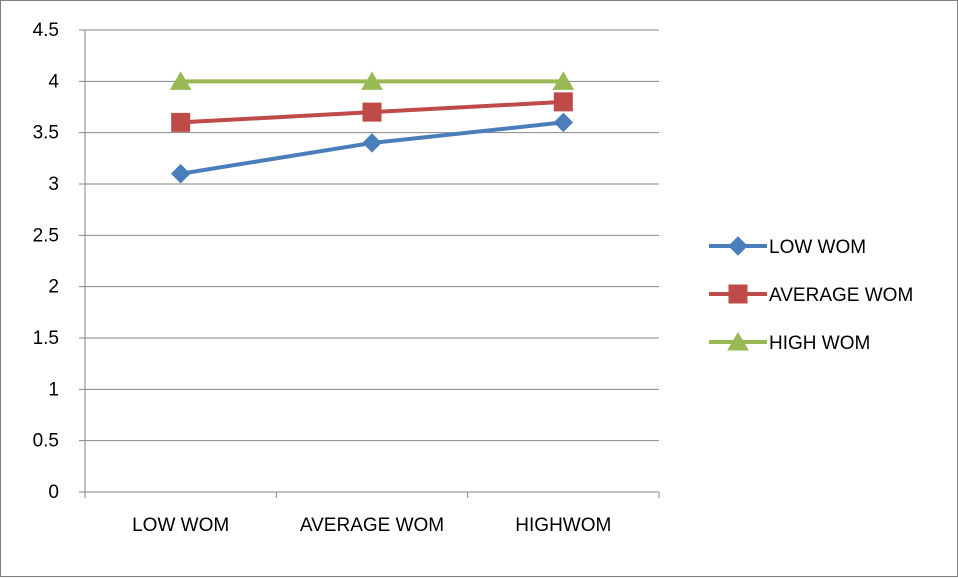 This screenshot has width=958, height=578. I want to click on legend-label: AVERAGE WOM, so click(841, 295).